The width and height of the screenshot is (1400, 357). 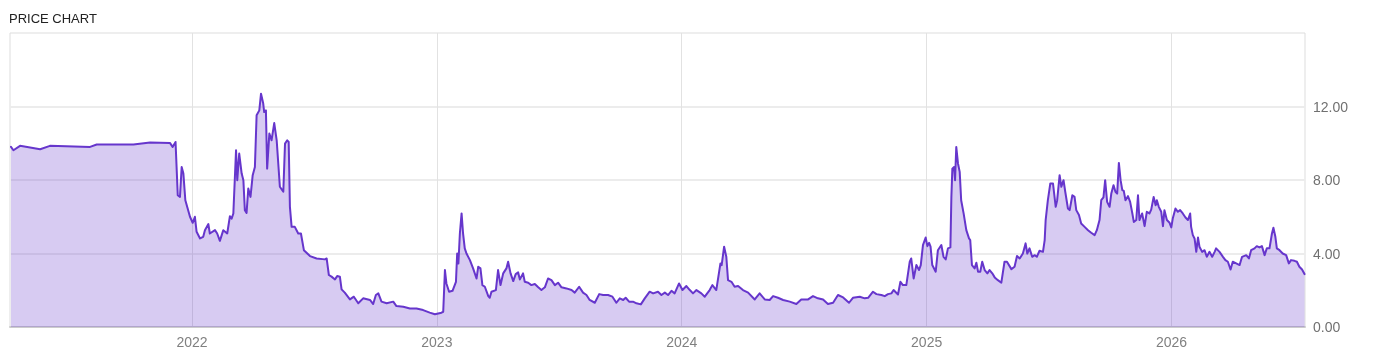 What do you see at coordinates (53, 18) in the screenshot?
I see `chart-title: PRICE CHART` at bounding box center [53, 18].